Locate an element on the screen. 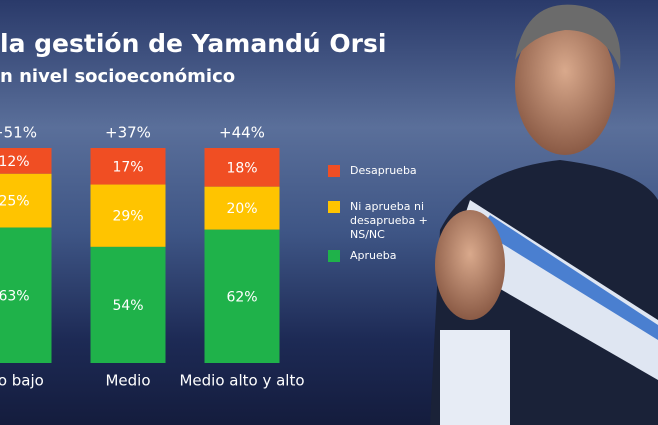  net-label: +37% is located at coordinates (128, 133).